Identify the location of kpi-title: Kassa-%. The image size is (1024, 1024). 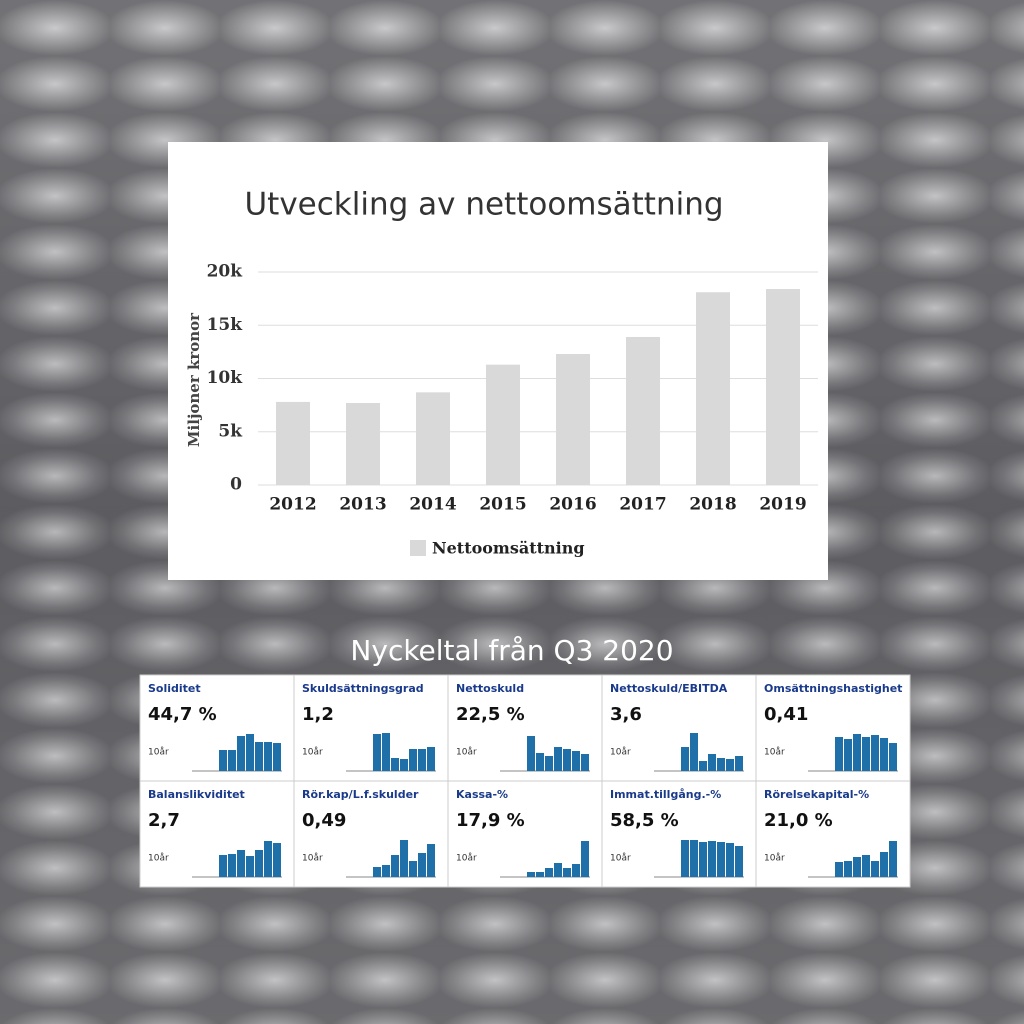
(482, 794).